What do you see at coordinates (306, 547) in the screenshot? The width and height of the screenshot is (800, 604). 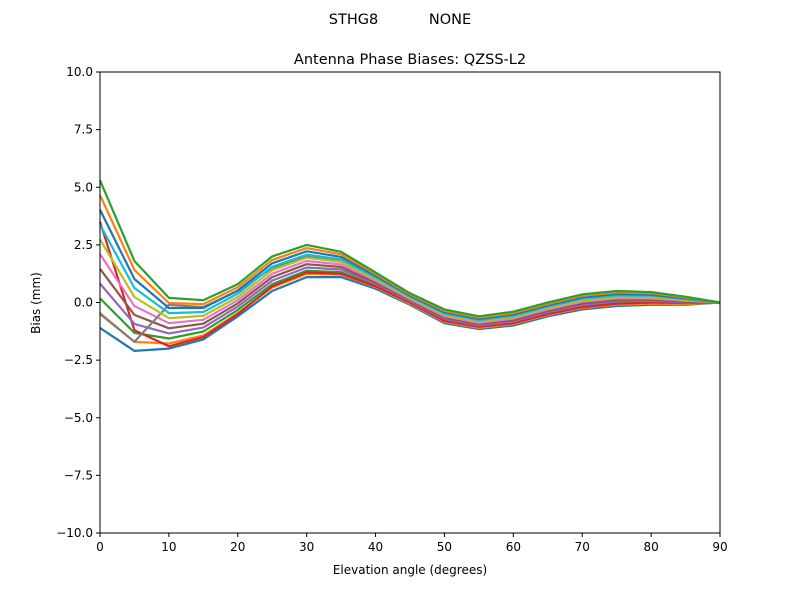 I see `x-tick-label: 30` at bounding box center [306, 547].